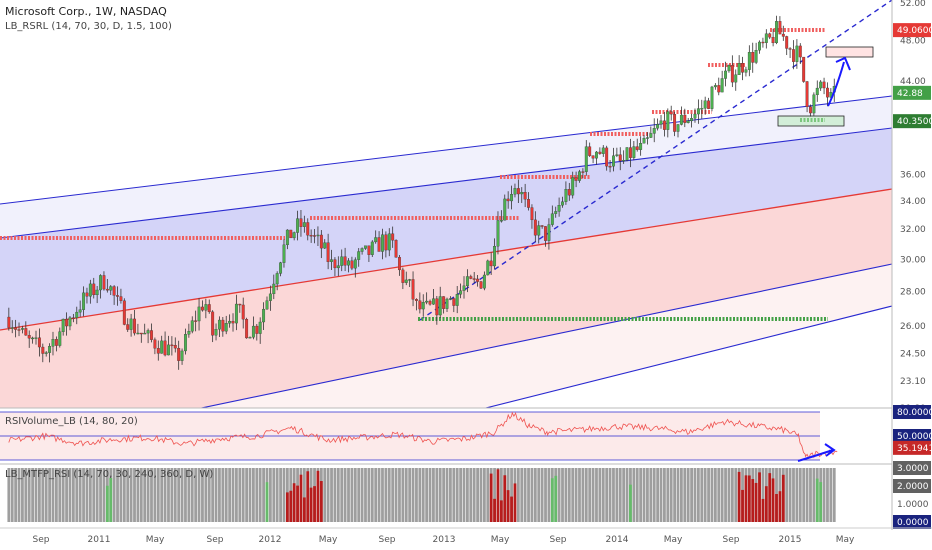 The width and height of the screenshot is (932, 550). I want to click on mtf-tick: 1.0000, so click(913, 505).